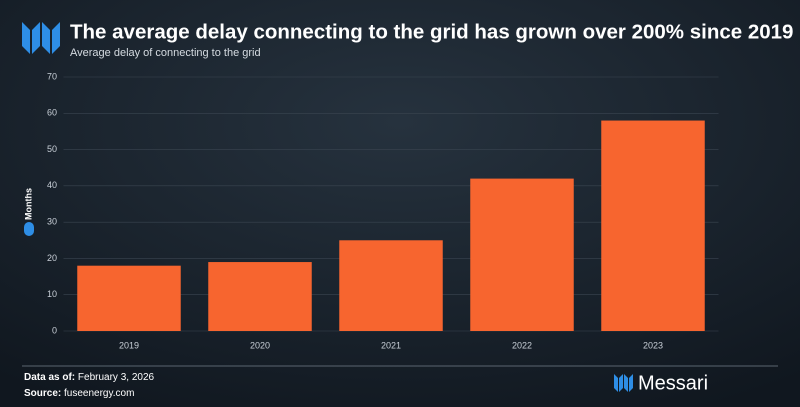 Image resolution: width=800 pixels, height=407 pixels. What do you see at coordinates (52, 113) in the screenshot?
I see `y-tick-label: 60` at bounding box center [52, 113].